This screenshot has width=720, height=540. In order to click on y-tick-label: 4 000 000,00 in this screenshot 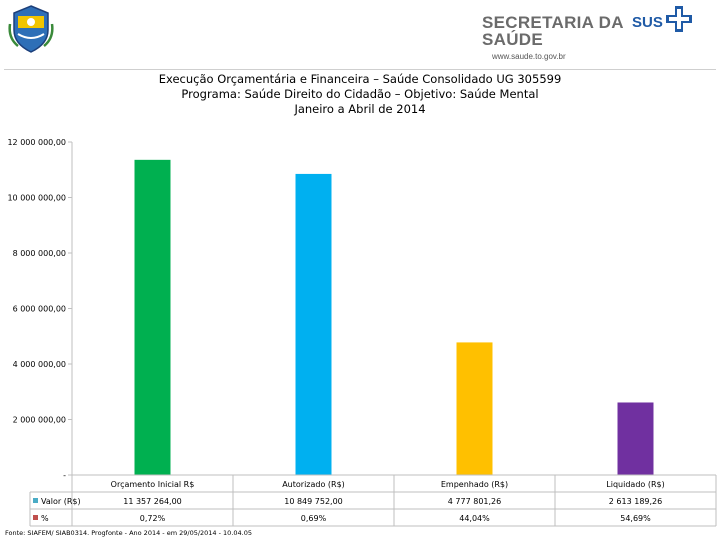, I will do `click(39, 364)`.